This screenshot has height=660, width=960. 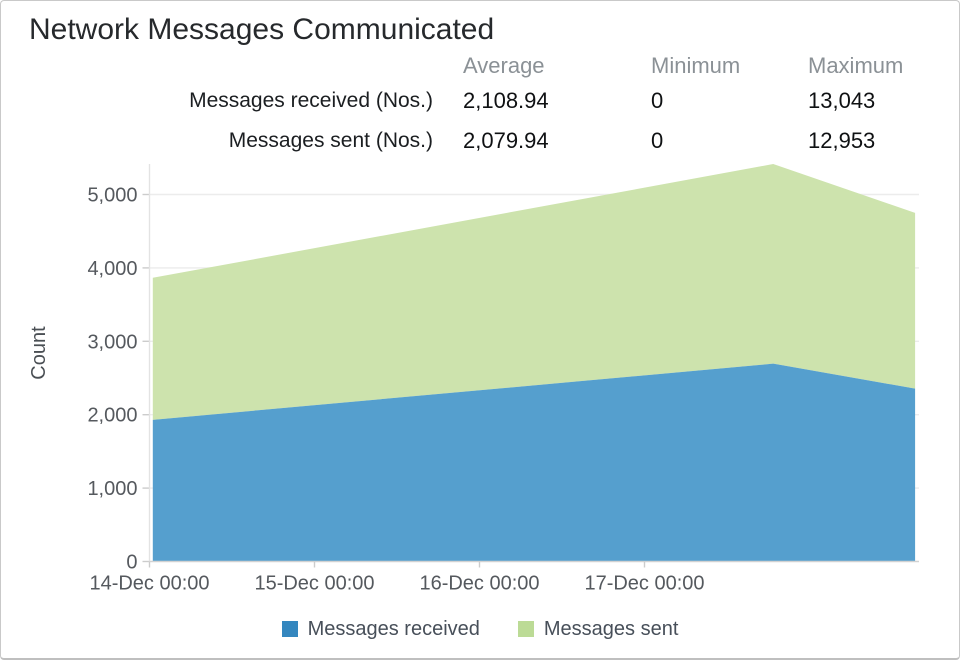 What do you see at coordinates (131, 563) in the screenshot?
I see `y-tick-label: 0` at bounding box center [131, 563].